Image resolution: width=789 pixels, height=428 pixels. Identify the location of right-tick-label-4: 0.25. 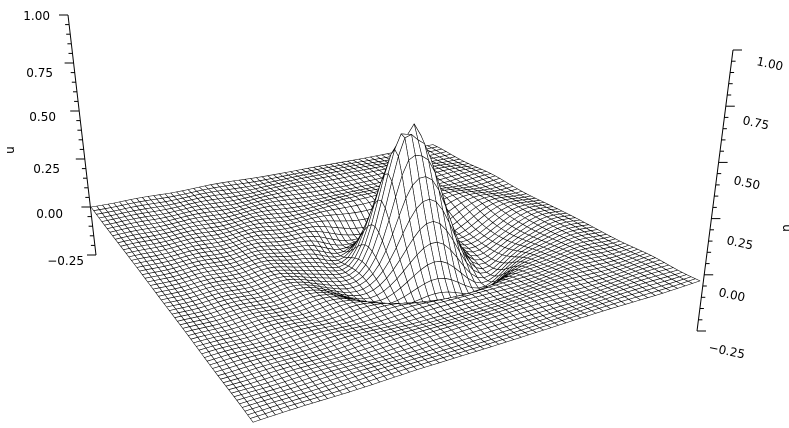
(739, 242).